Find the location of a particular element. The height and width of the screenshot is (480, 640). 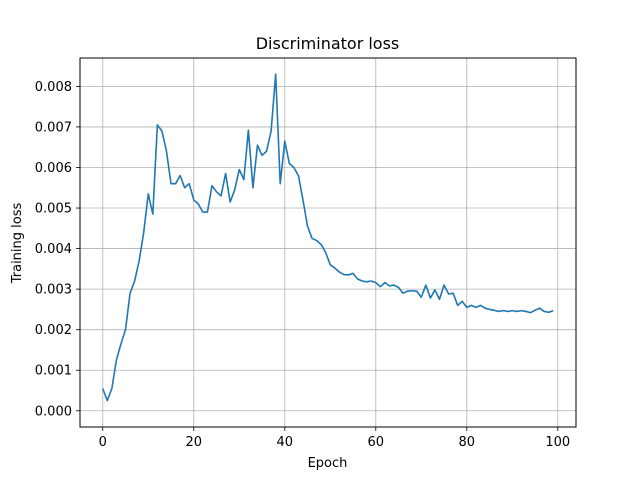

x-axis-ticks: 0 20 40 60 80 100 is located at coordinates (334, 438).